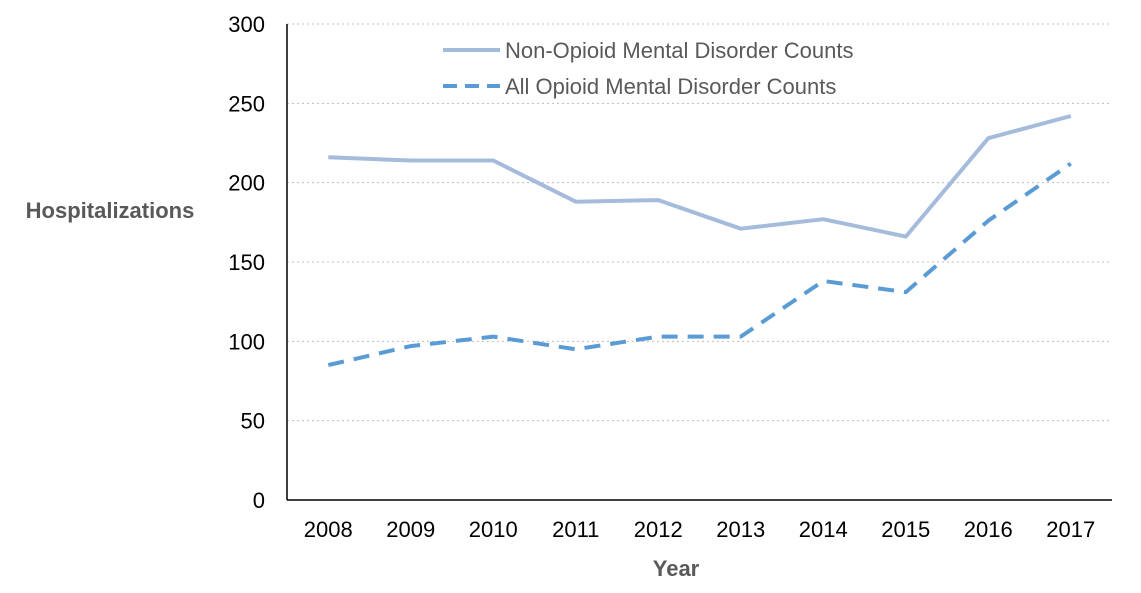 The height and width of the screenshot is (593, 1141). Describe the element at coordinates (658, 529) in the screenshot. I see `x-tick-label: 2012` at that location.